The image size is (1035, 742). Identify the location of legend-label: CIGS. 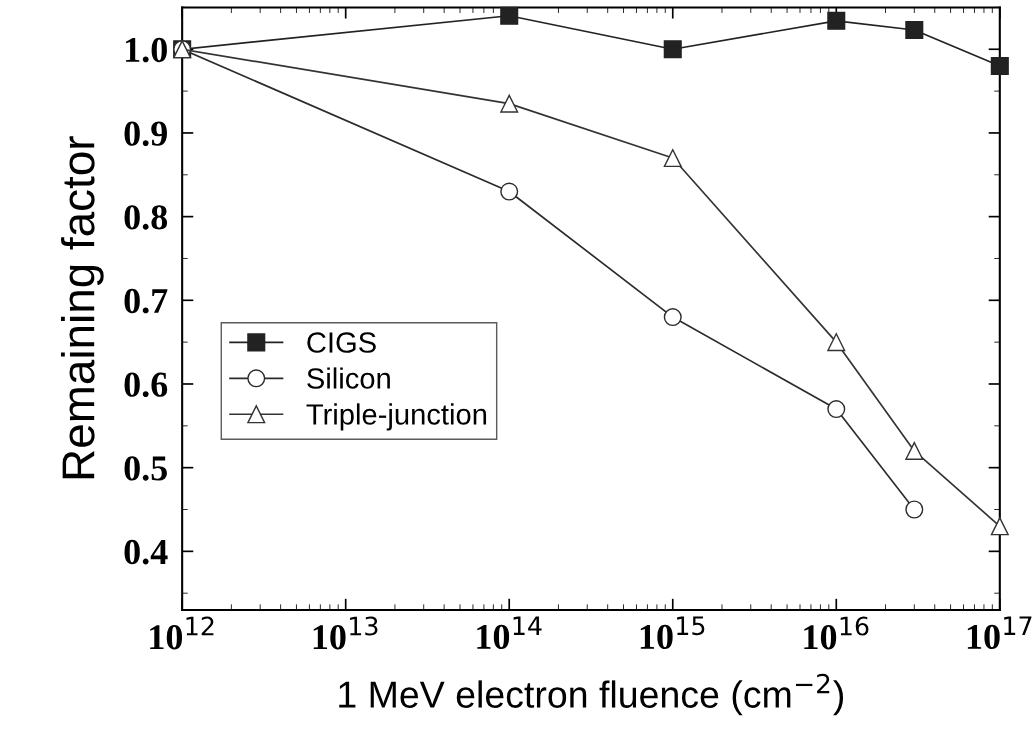
(341, 342).